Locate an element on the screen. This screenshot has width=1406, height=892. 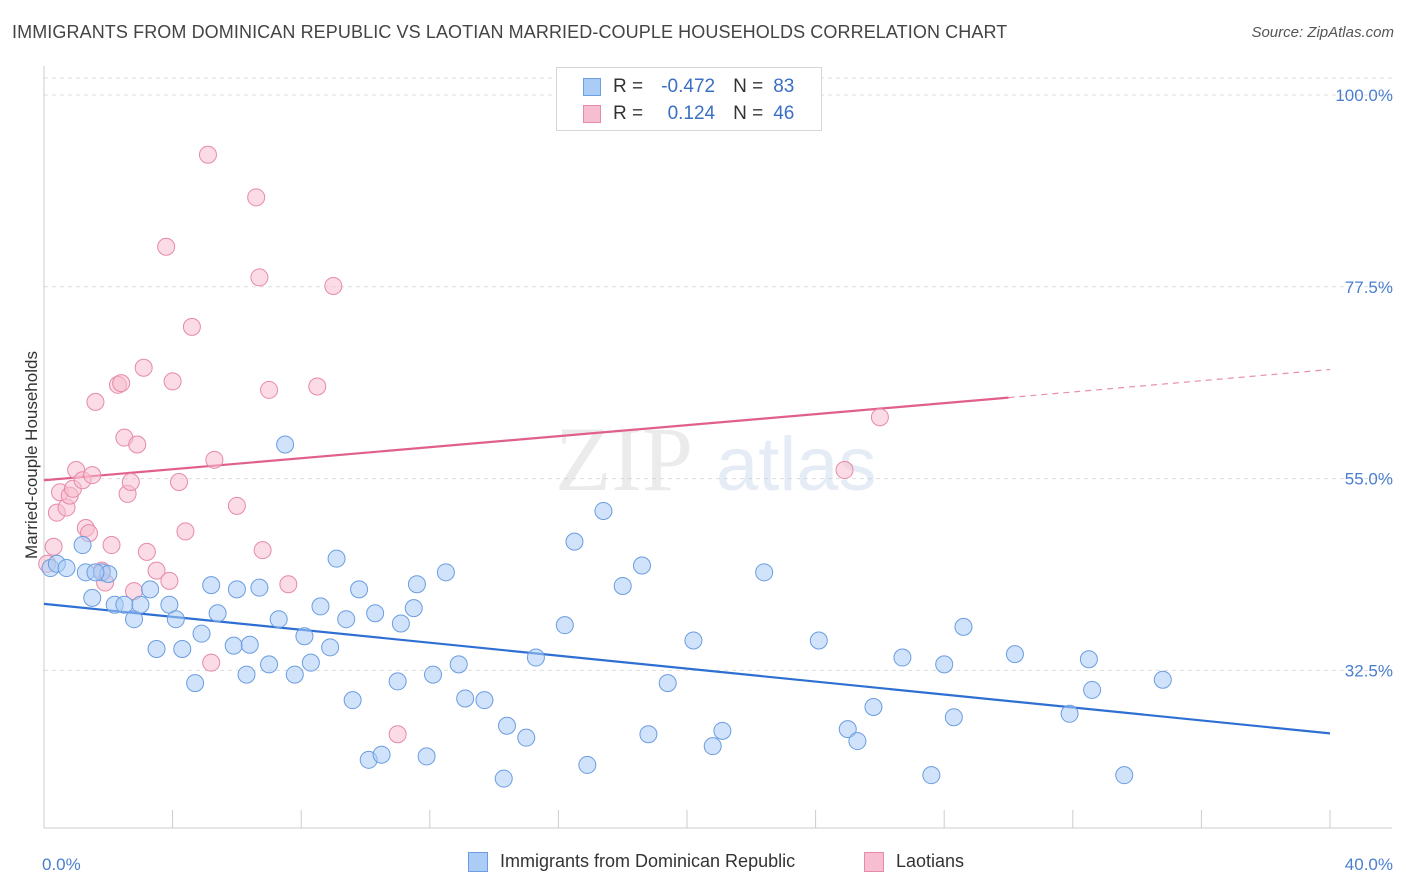
legend-n-value: 83 is located at coordinates (784, 86).